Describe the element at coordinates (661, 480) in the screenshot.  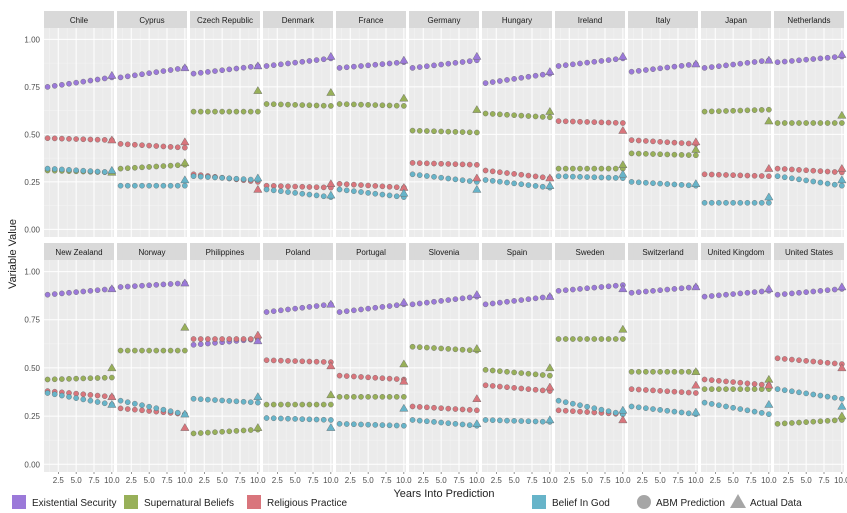
I see `x-tick-label: 5.0` at that location.